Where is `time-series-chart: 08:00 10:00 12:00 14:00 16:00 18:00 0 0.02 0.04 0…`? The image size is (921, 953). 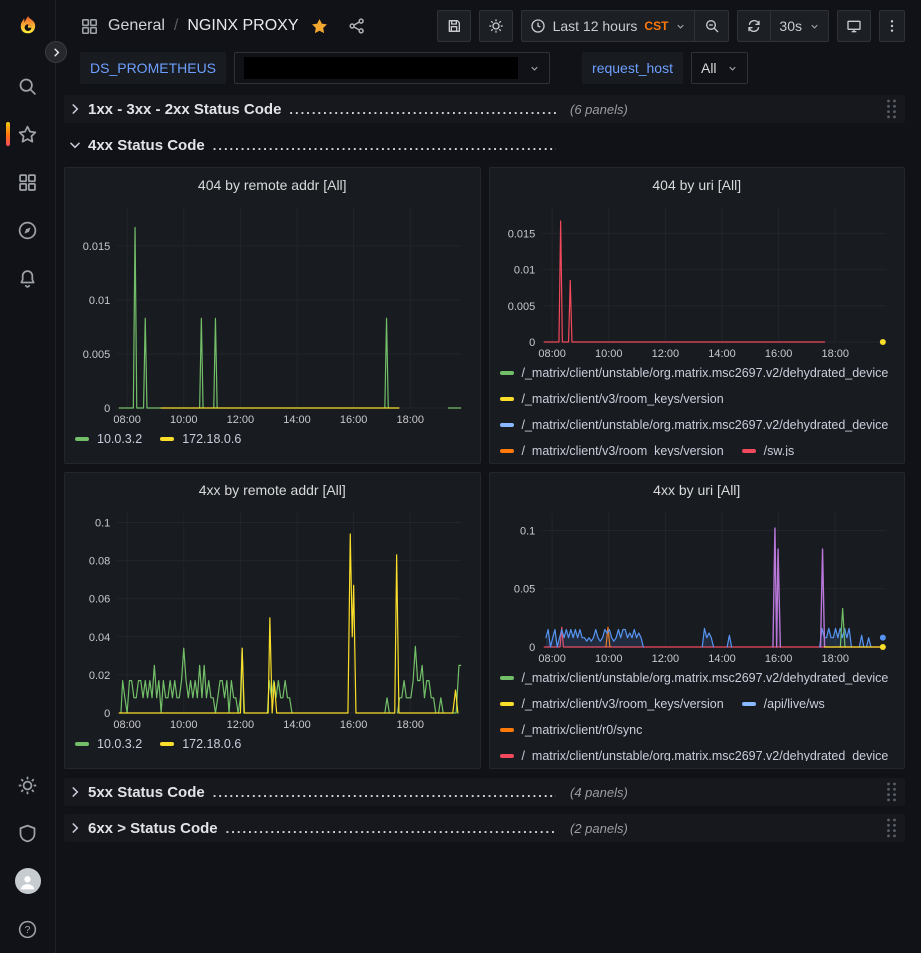
time-series-chart: 08:00 10:00 12:00 14:00 16:00 18:00 0 0.02 0.04 0… is located at coordinates (272, 617).